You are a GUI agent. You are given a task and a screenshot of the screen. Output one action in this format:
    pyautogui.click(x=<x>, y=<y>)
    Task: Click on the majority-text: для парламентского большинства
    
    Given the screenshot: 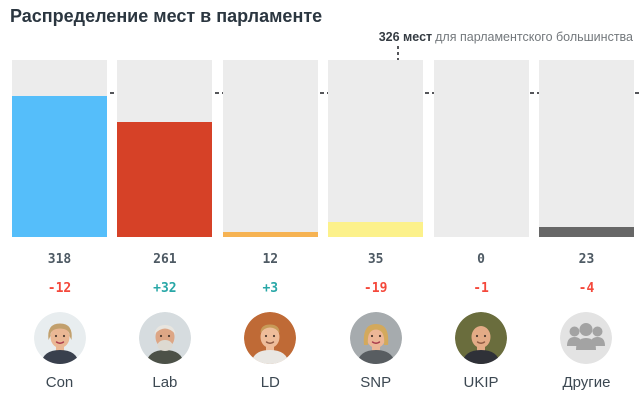 What is the action you would take?
    pyautogui.click(x=534, y=37)
    